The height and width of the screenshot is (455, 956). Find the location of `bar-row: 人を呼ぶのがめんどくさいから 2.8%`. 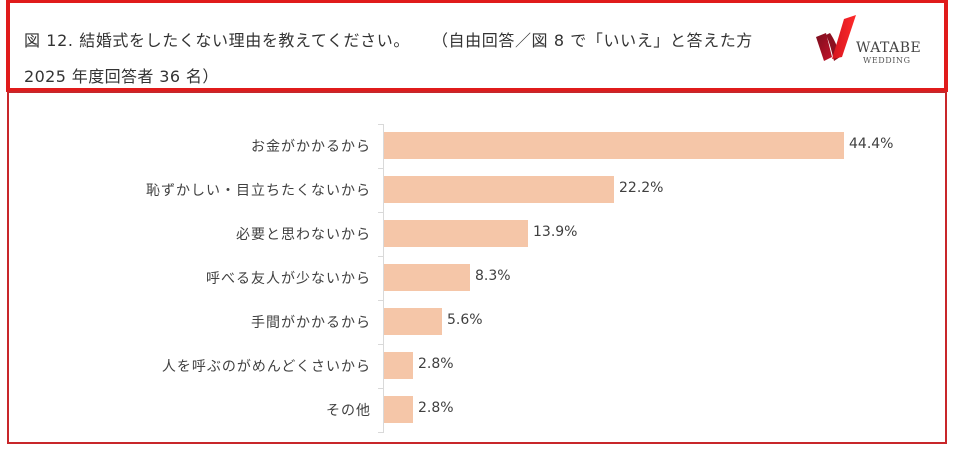

bar-row: 人を呼ぶのがめんどくさいから 2.8% is located at coordinates (477, 366).